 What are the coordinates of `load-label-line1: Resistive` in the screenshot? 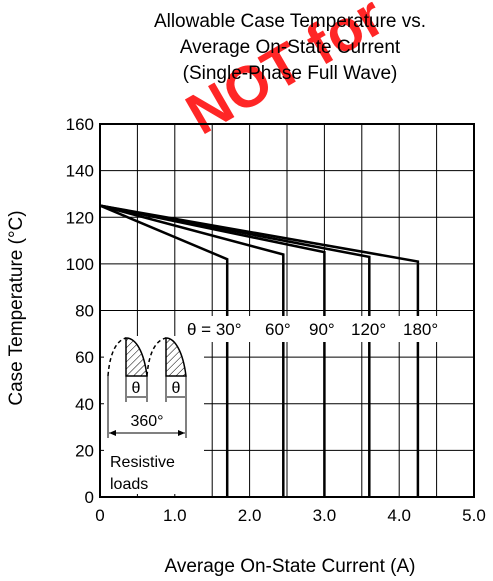 It's located at (142, 462).